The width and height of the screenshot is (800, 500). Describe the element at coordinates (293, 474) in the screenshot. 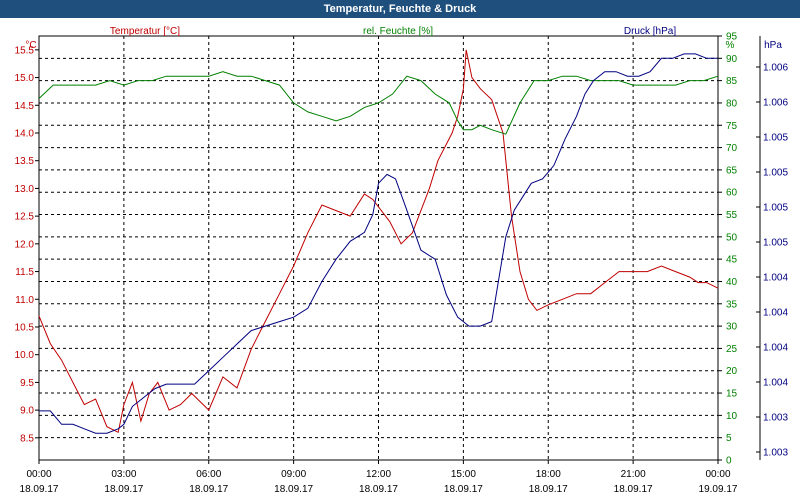

I see `x-tick-time-label: 09:00` at that location.